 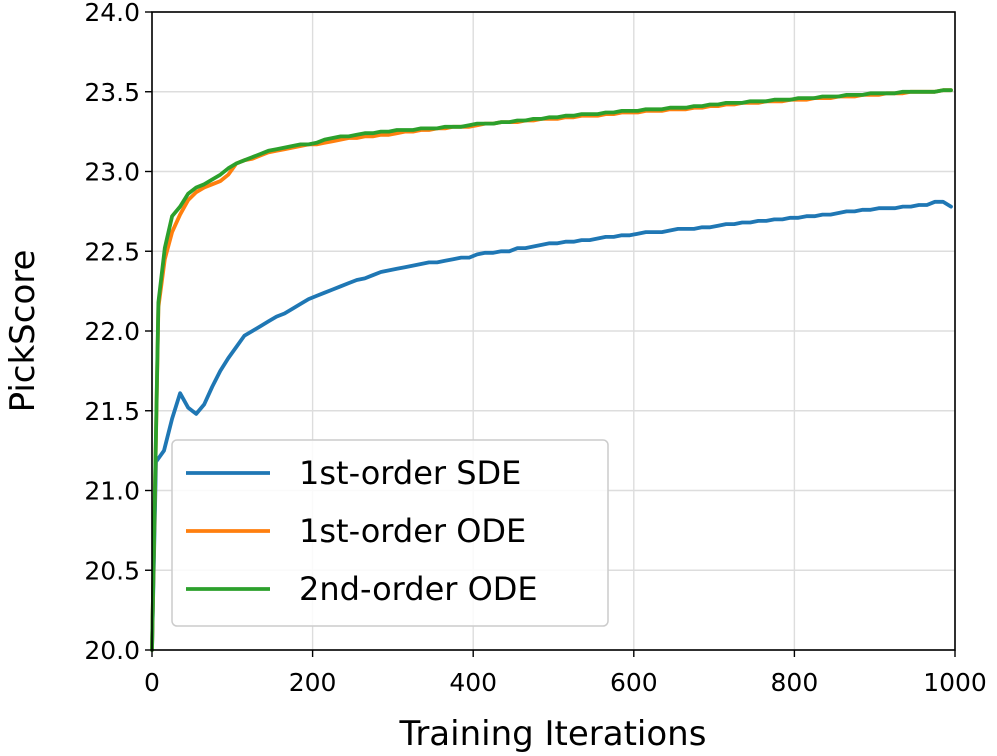 I want to click on x-tick-label: 600, so click(x=634, y=682).